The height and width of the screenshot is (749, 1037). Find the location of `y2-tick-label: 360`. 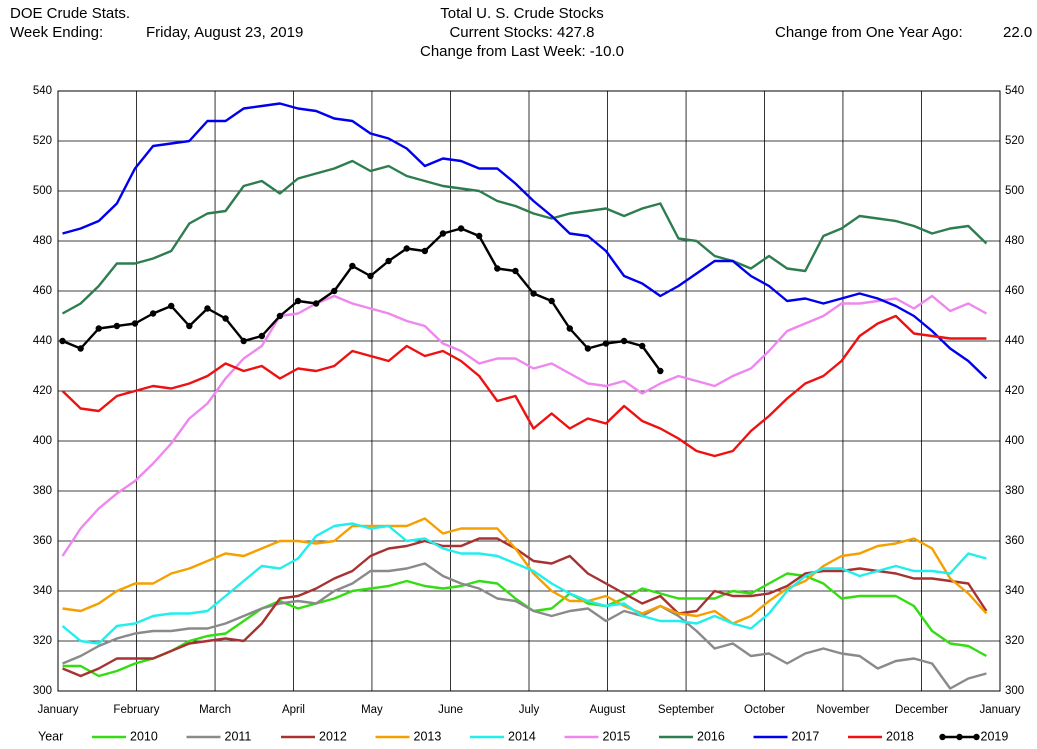

y2-tick-label: 360 is located at coordinates (1014, 541).